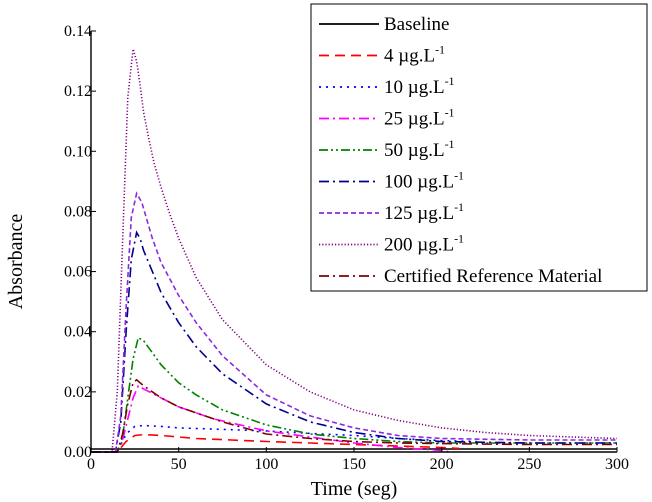  What do you see at coordinates (419, 245) in the screenshot?
I see `legend-label-text: 200 µg.L` at bounding box center [419, 245].